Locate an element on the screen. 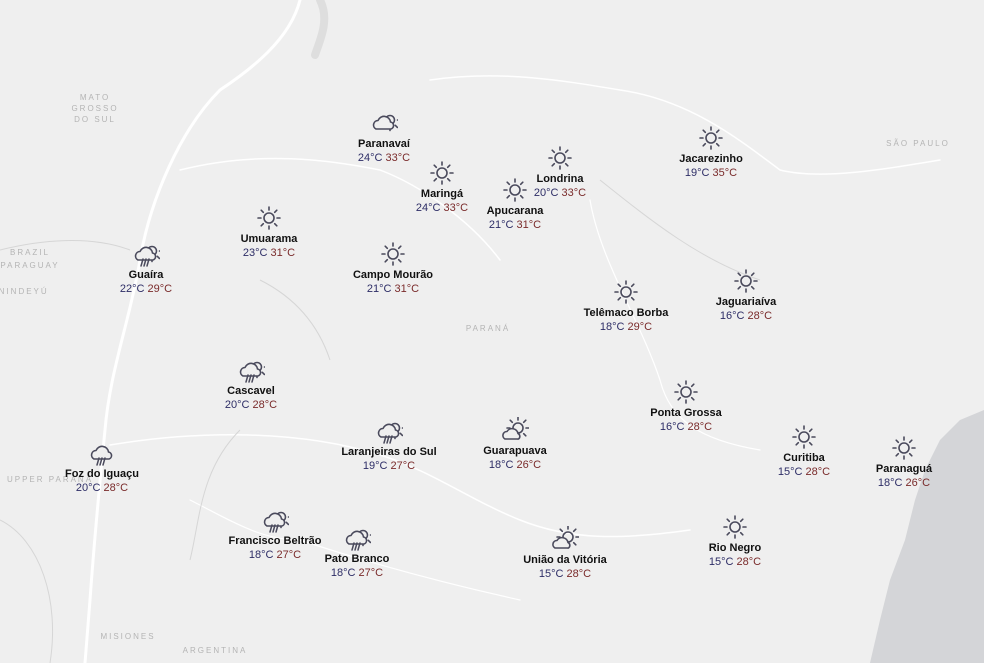 This screenshot has width=984, height=663. city-marker-laranjeiras-do-sul: Laranjeiras do Sul 19°C 27°C is located at coordinates (389, 445).